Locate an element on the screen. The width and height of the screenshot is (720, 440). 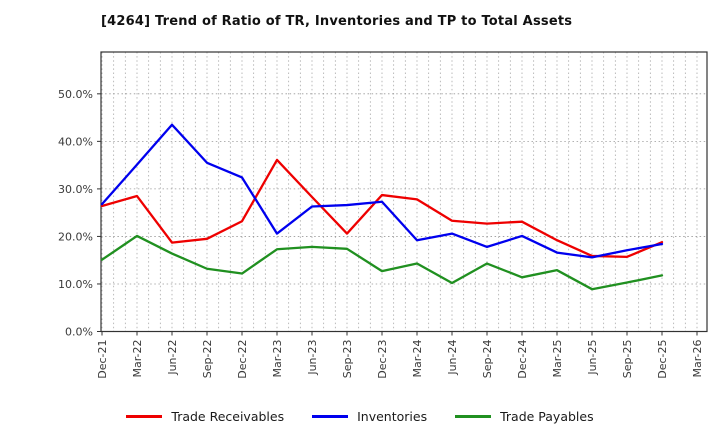
x-tick-label: Mar-26 is located at coordinates (697, 359).